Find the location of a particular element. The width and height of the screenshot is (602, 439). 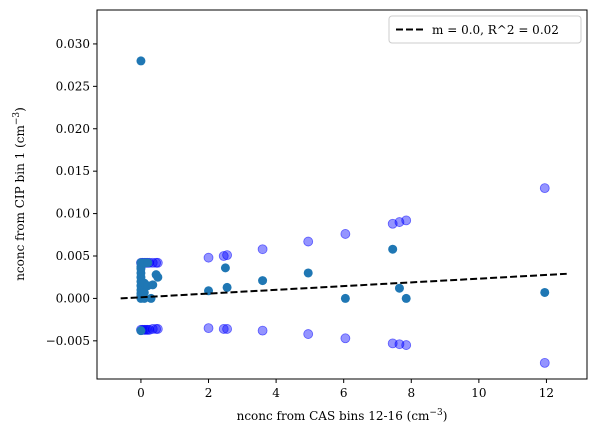

x-tick-label: 12 is located at coordinates (546, 393).